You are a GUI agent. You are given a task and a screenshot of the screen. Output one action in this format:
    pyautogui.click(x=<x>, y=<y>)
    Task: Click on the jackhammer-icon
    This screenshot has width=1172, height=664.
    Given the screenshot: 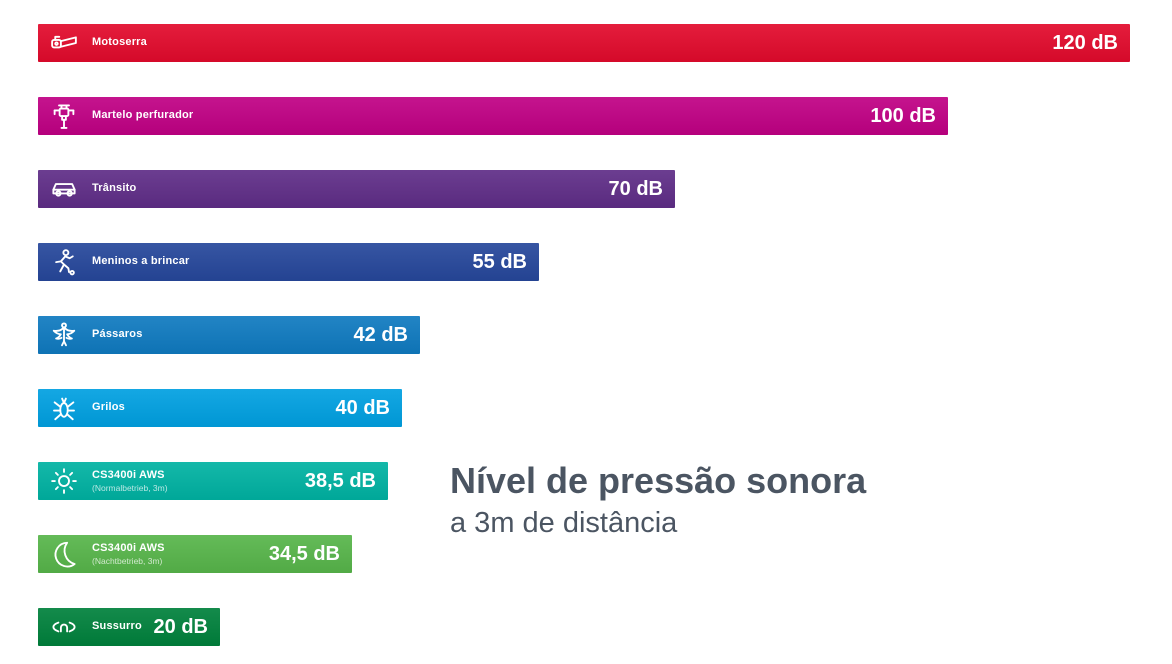 What is the action you would take?
    pyautogui.click(x=64, y=116)
    